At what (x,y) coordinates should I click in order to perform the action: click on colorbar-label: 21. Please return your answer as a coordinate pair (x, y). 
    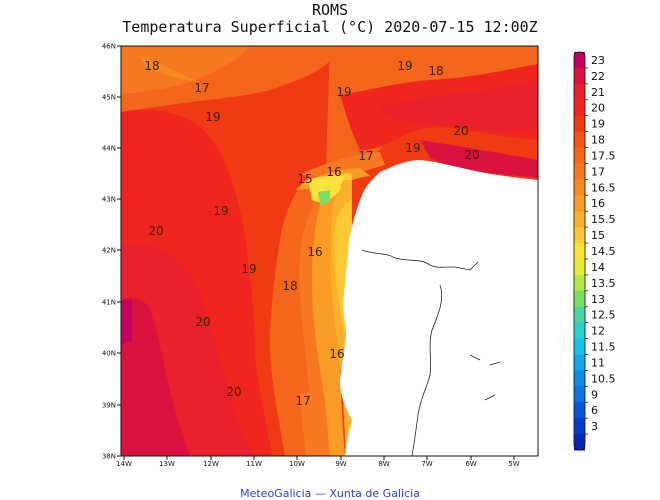
    Looking at the image, I should click on (598, 92).